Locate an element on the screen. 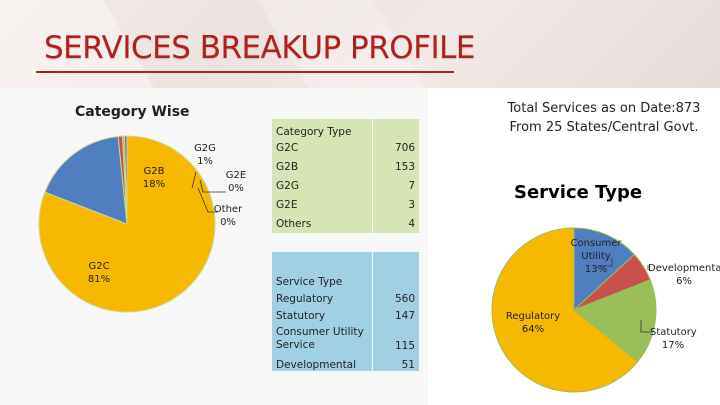 This screenshot has width=720, height=405. leader-consumer is located at coordinates (606, 262).